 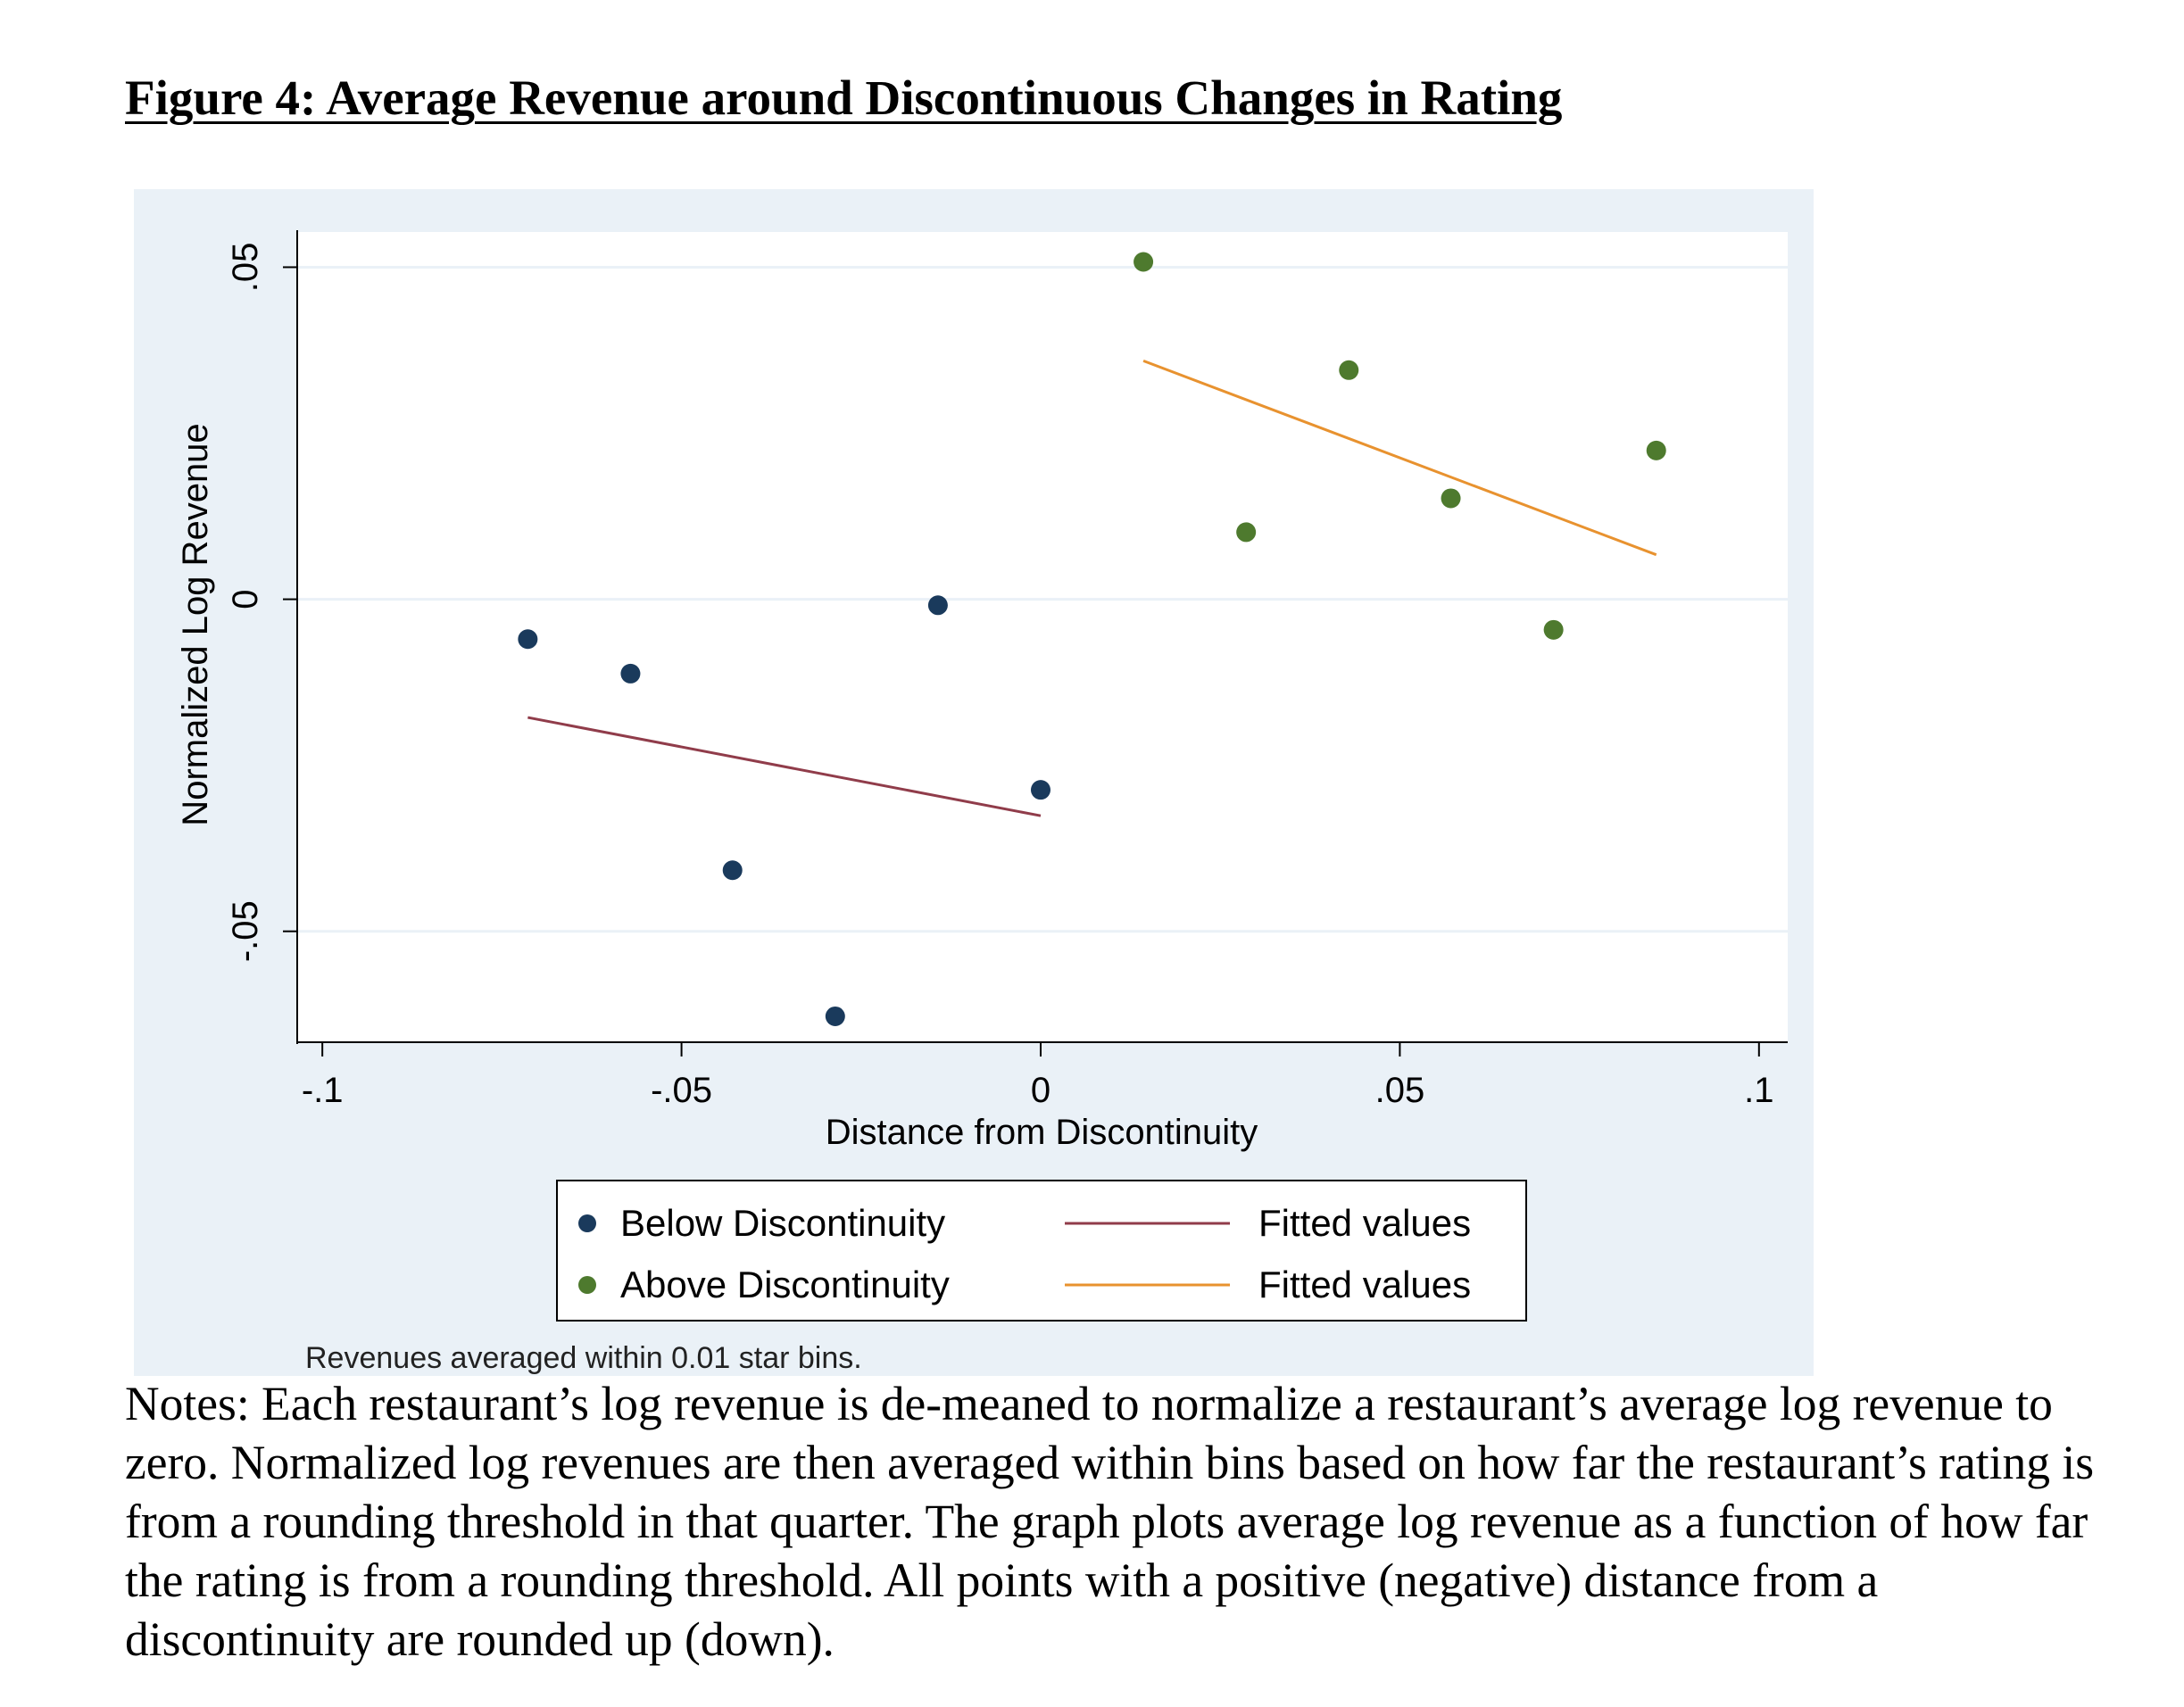 I want to click on legend-box, so click(x=1041, y=1251).